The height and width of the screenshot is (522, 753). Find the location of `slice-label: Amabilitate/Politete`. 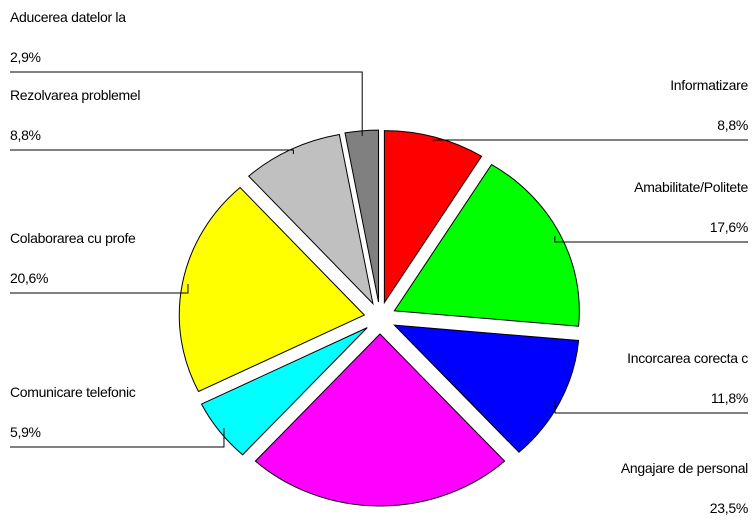

slice-label: Amabilitate/Politete is located at coordinates (691, 187).